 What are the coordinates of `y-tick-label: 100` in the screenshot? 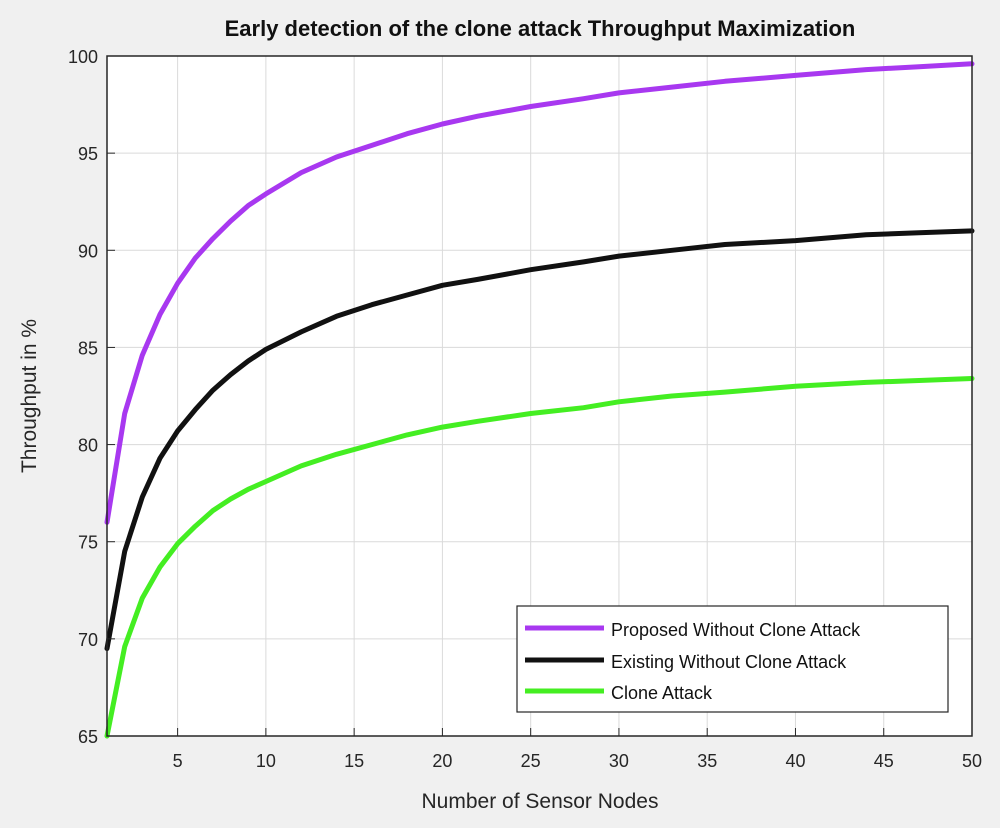 It's located at (83, 57).